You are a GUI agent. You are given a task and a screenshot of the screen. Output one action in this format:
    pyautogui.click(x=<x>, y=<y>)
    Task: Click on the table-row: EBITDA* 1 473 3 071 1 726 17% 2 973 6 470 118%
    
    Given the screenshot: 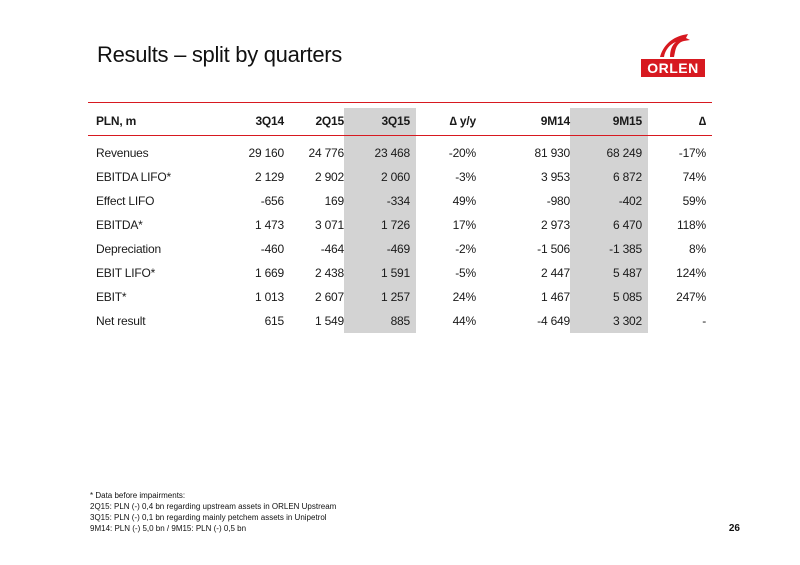 What is the action you would take?
    pyautogui.click(x=400, y=225)
    